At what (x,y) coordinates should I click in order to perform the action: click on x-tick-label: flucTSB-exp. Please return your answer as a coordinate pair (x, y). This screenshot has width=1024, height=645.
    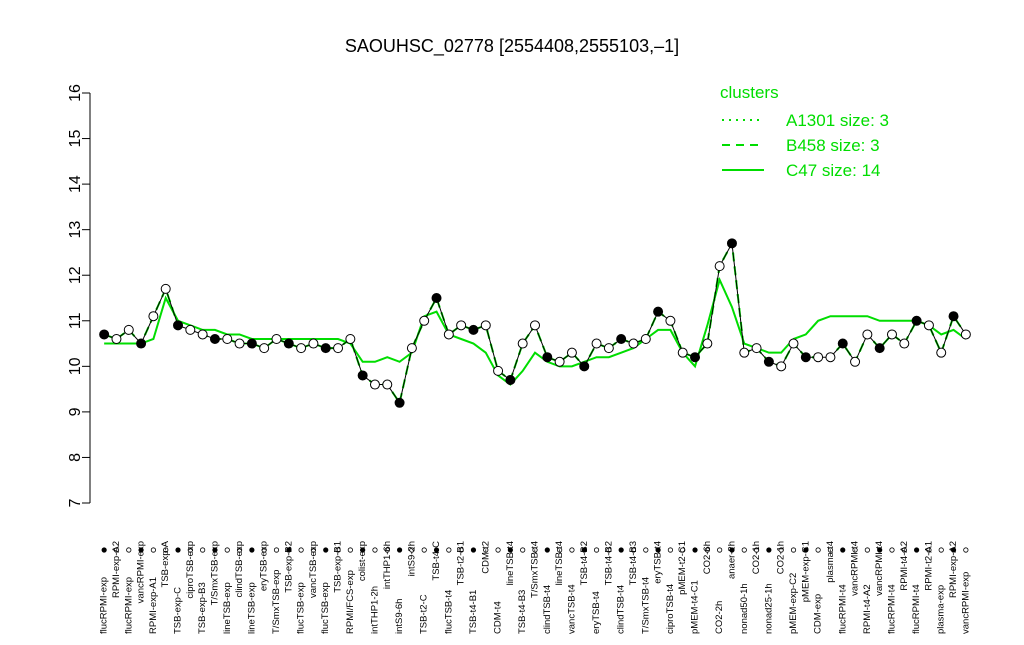
    Looking at the image, I should click on (325, 608).